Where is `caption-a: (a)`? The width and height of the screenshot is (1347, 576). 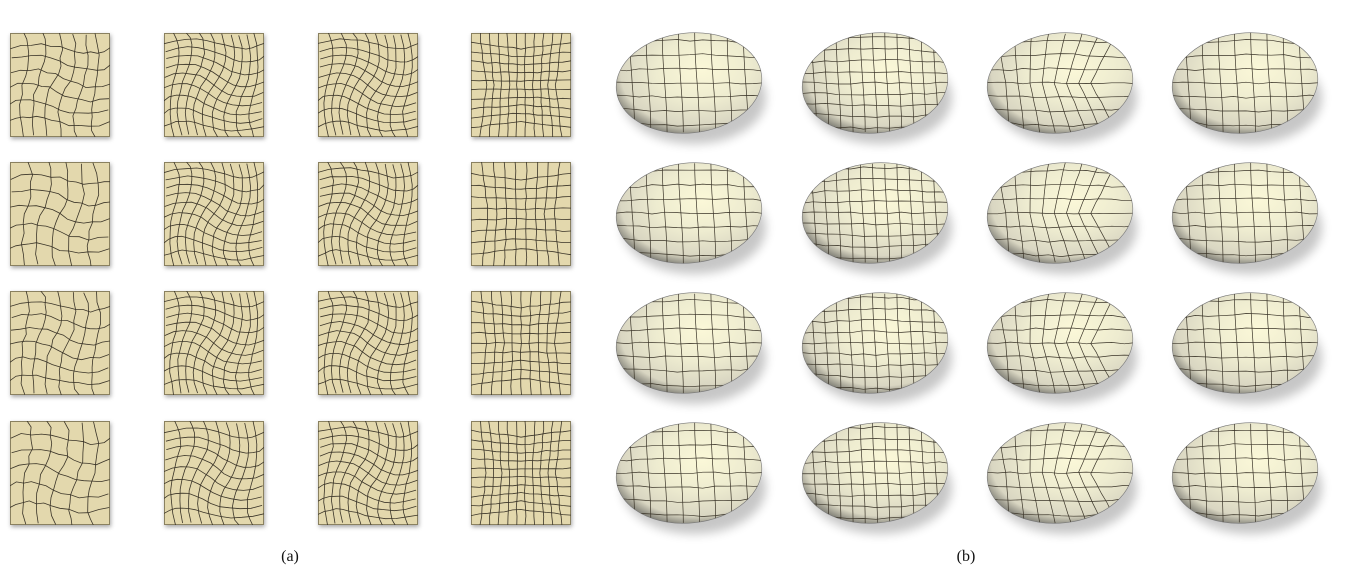
caption-a: (a) is located at coordinates (290, 556).